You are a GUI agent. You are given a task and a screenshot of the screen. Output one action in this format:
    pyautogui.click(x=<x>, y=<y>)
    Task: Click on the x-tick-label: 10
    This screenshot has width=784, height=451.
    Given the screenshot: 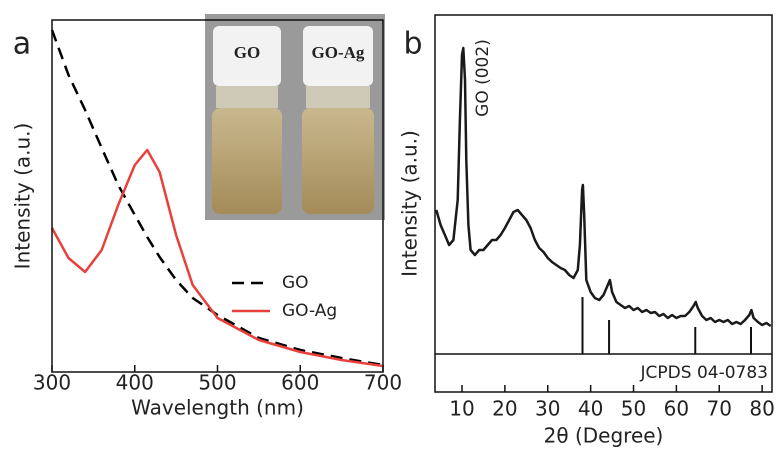 What is the action you would take?
    pyautogui.click(x=461, y=409)
    